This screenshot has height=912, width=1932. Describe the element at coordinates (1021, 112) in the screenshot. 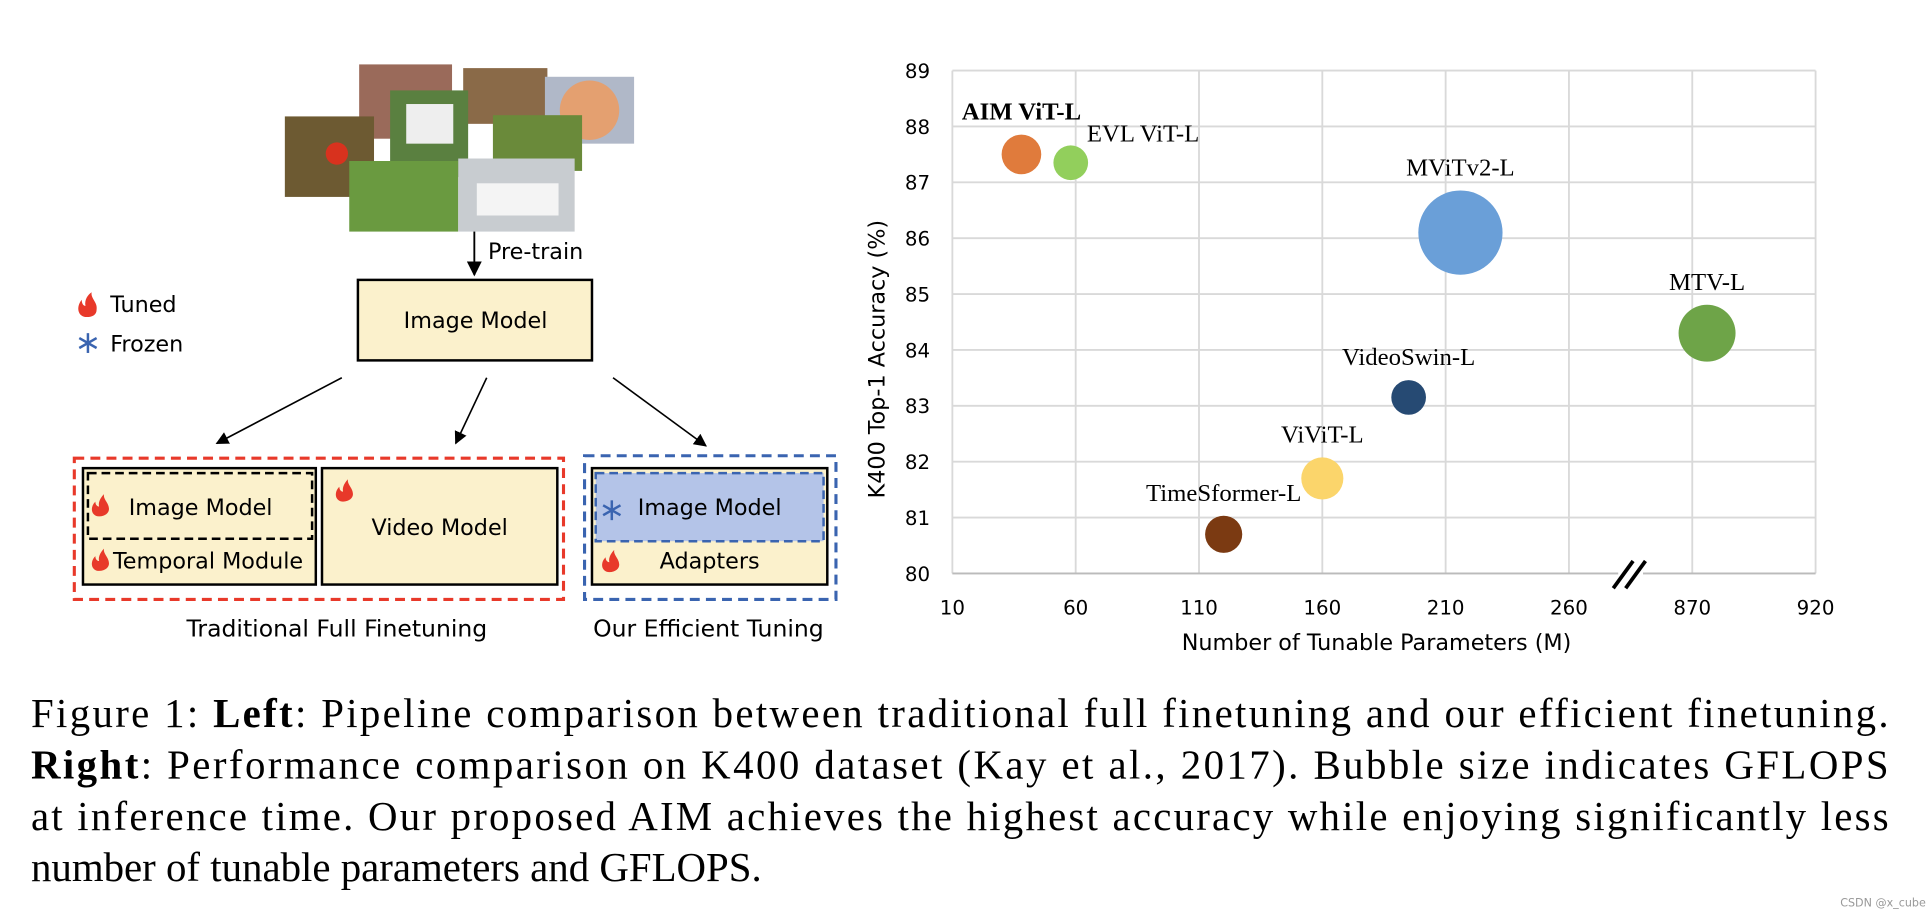

I see `bubble-label: AIM ViT-L` at that location.